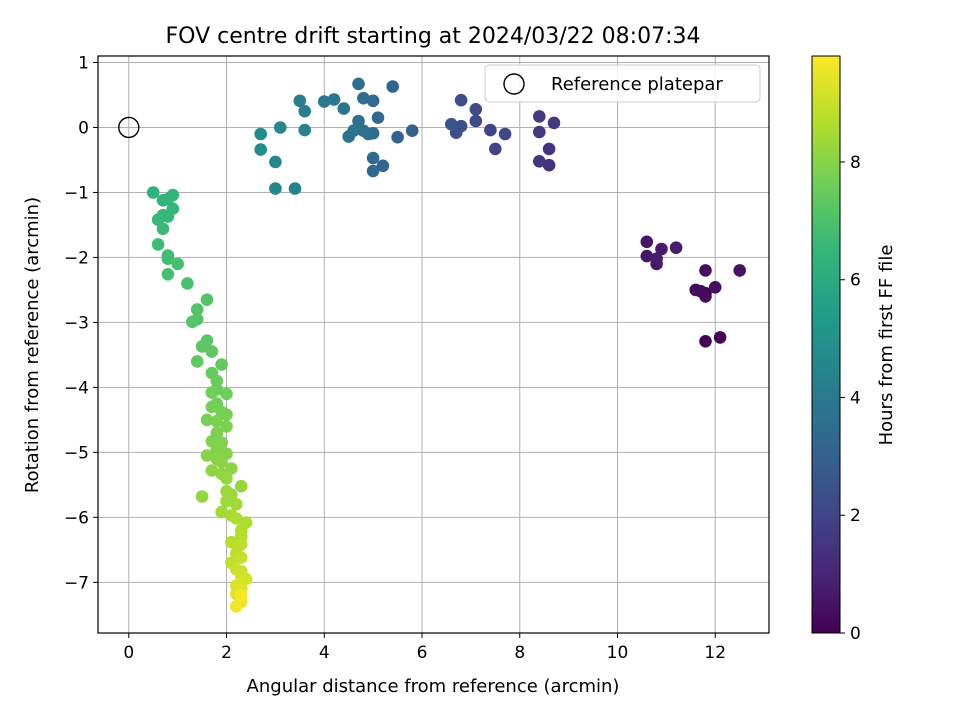 The image size is (960, 720). Describe the element at coordinates (76, 388) in the screenshot. I see `y-tick-label: −4` at that location.